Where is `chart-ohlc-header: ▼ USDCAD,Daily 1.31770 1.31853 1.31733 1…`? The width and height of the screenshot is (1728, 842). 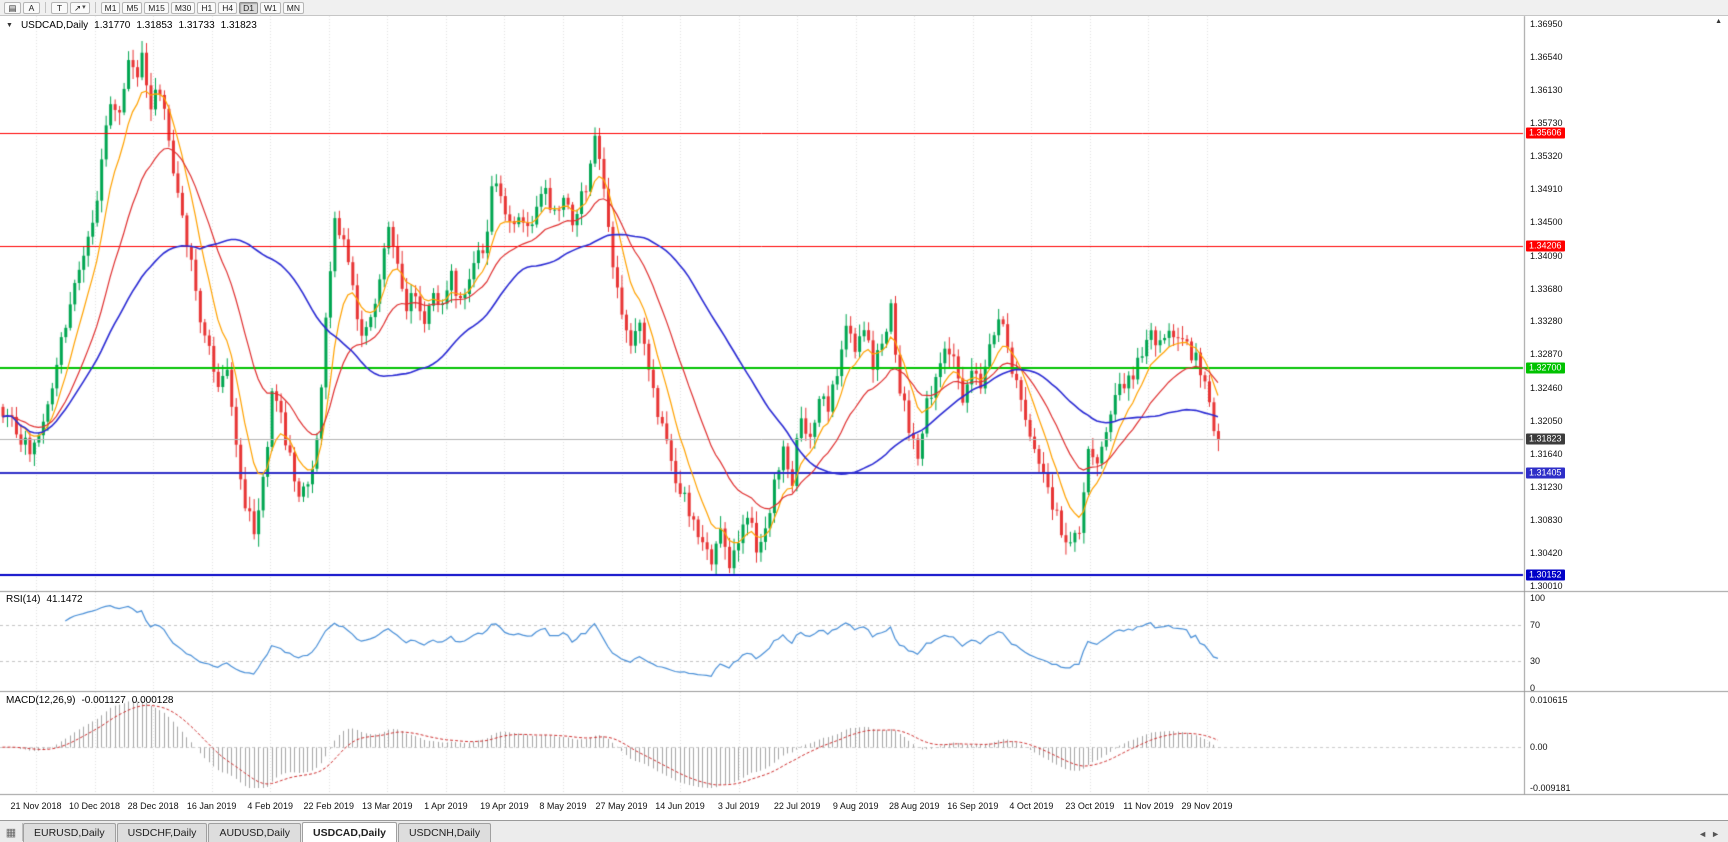
chart-ohlc-header: ▼ USDCAD,Daily 1.31770 1.31853 1.31733 1… is located at coordinates (131, 25).